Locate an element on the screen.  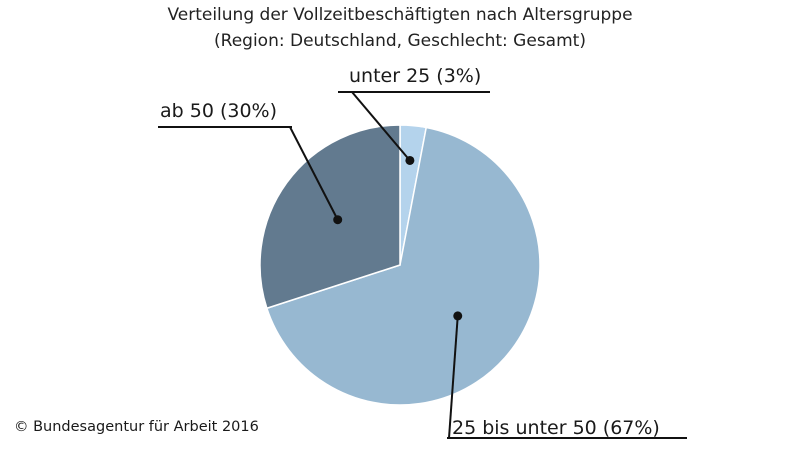
slice-label-0: unter 25 (3%) is located at coordinates (415, 76).